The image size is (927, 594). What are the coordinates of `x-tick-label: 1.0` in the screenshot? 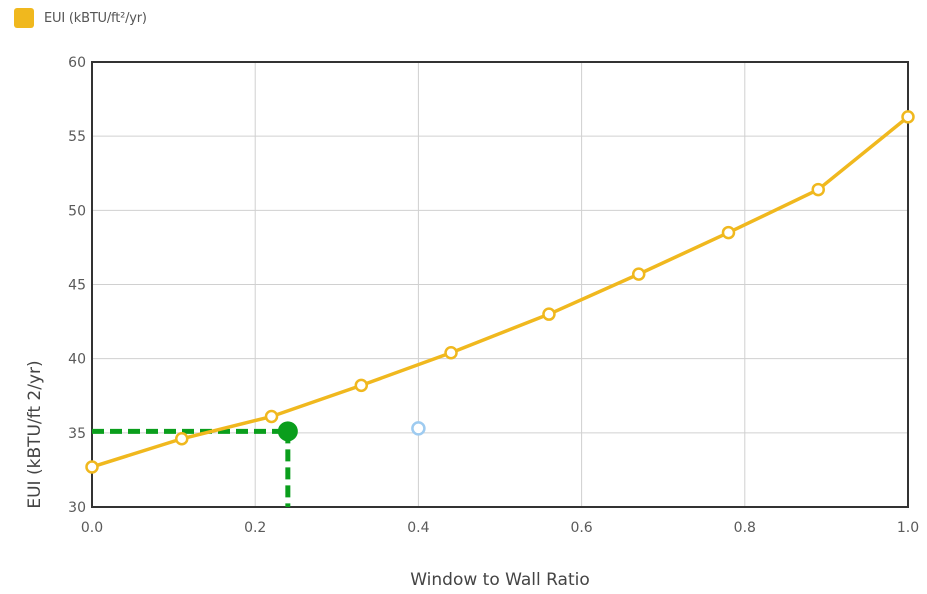 It's located at (908, 528).